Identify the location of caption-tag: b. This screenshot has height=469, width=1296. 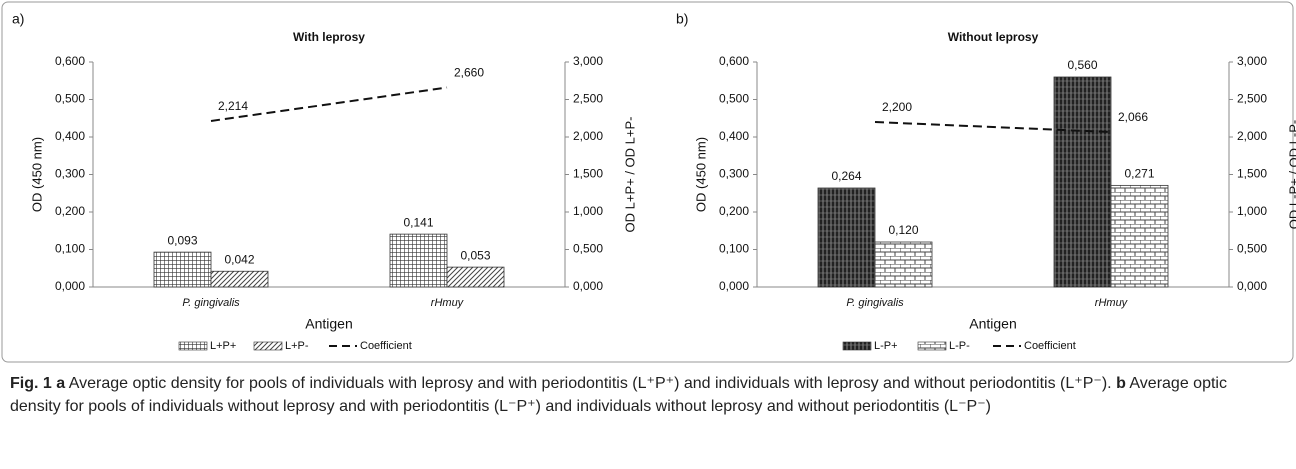
(1121, 383).